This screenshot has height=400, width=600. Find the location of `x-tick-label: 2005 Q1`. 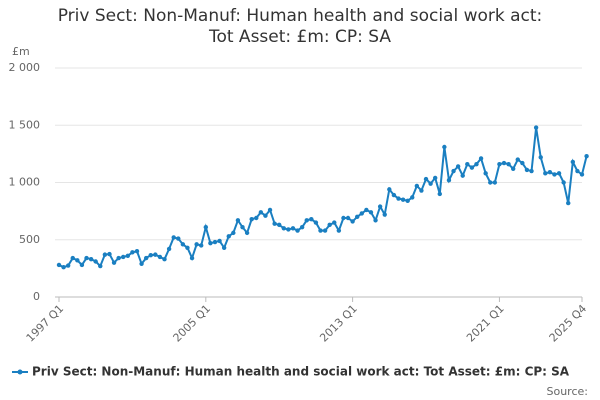

x-tick-label: 2005 Q1 is located at coordinates (192, 323).